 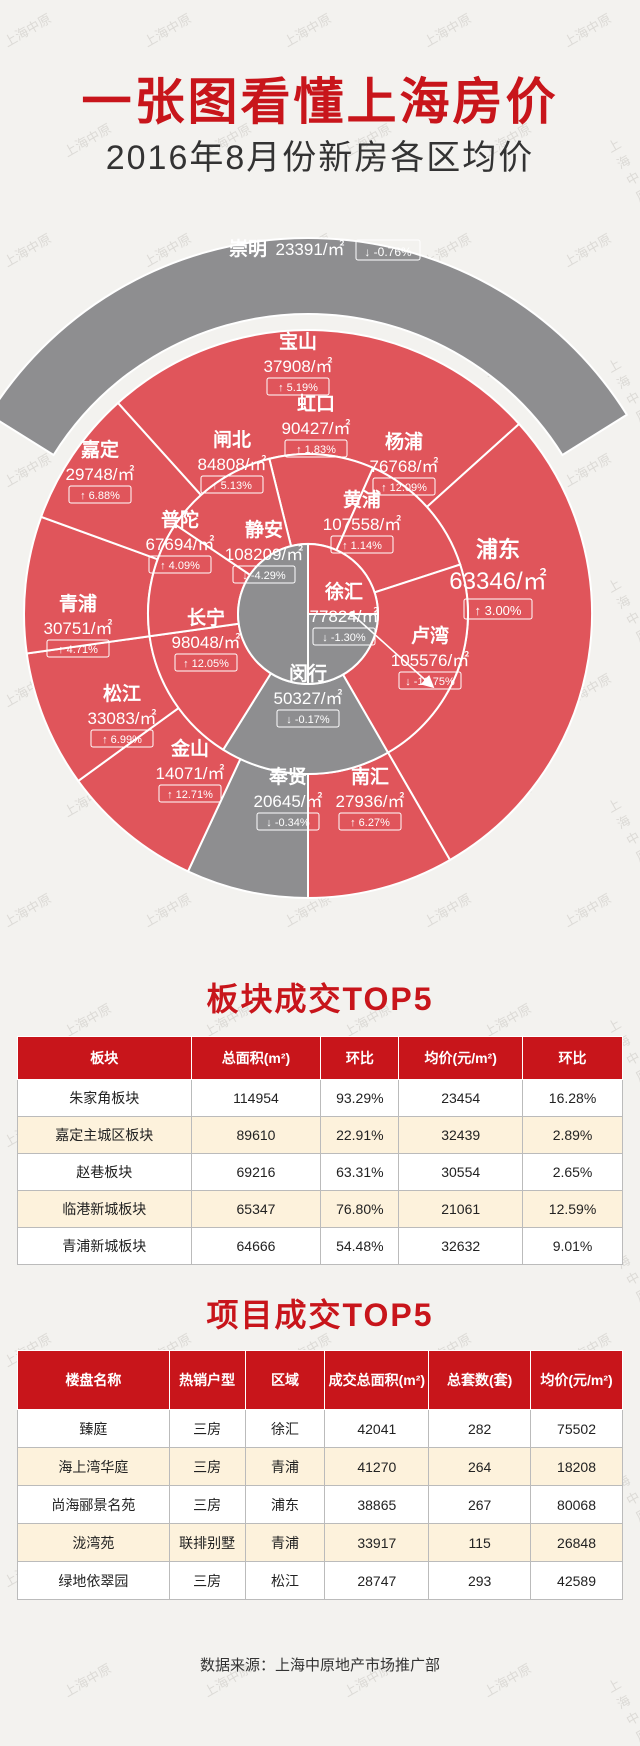 What do you see at coordinates (576, 1580) in the screenshot?
I see `project-table-cell: 42589` at bounding box center [576, 1580].